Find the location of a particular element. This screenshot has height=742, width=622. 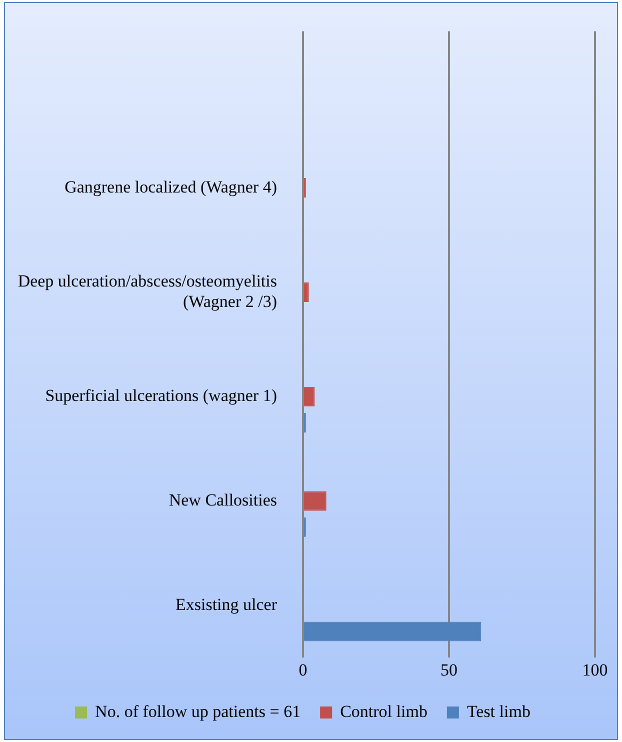

x-tick-label: 0 is located at coordinates (303, 670).